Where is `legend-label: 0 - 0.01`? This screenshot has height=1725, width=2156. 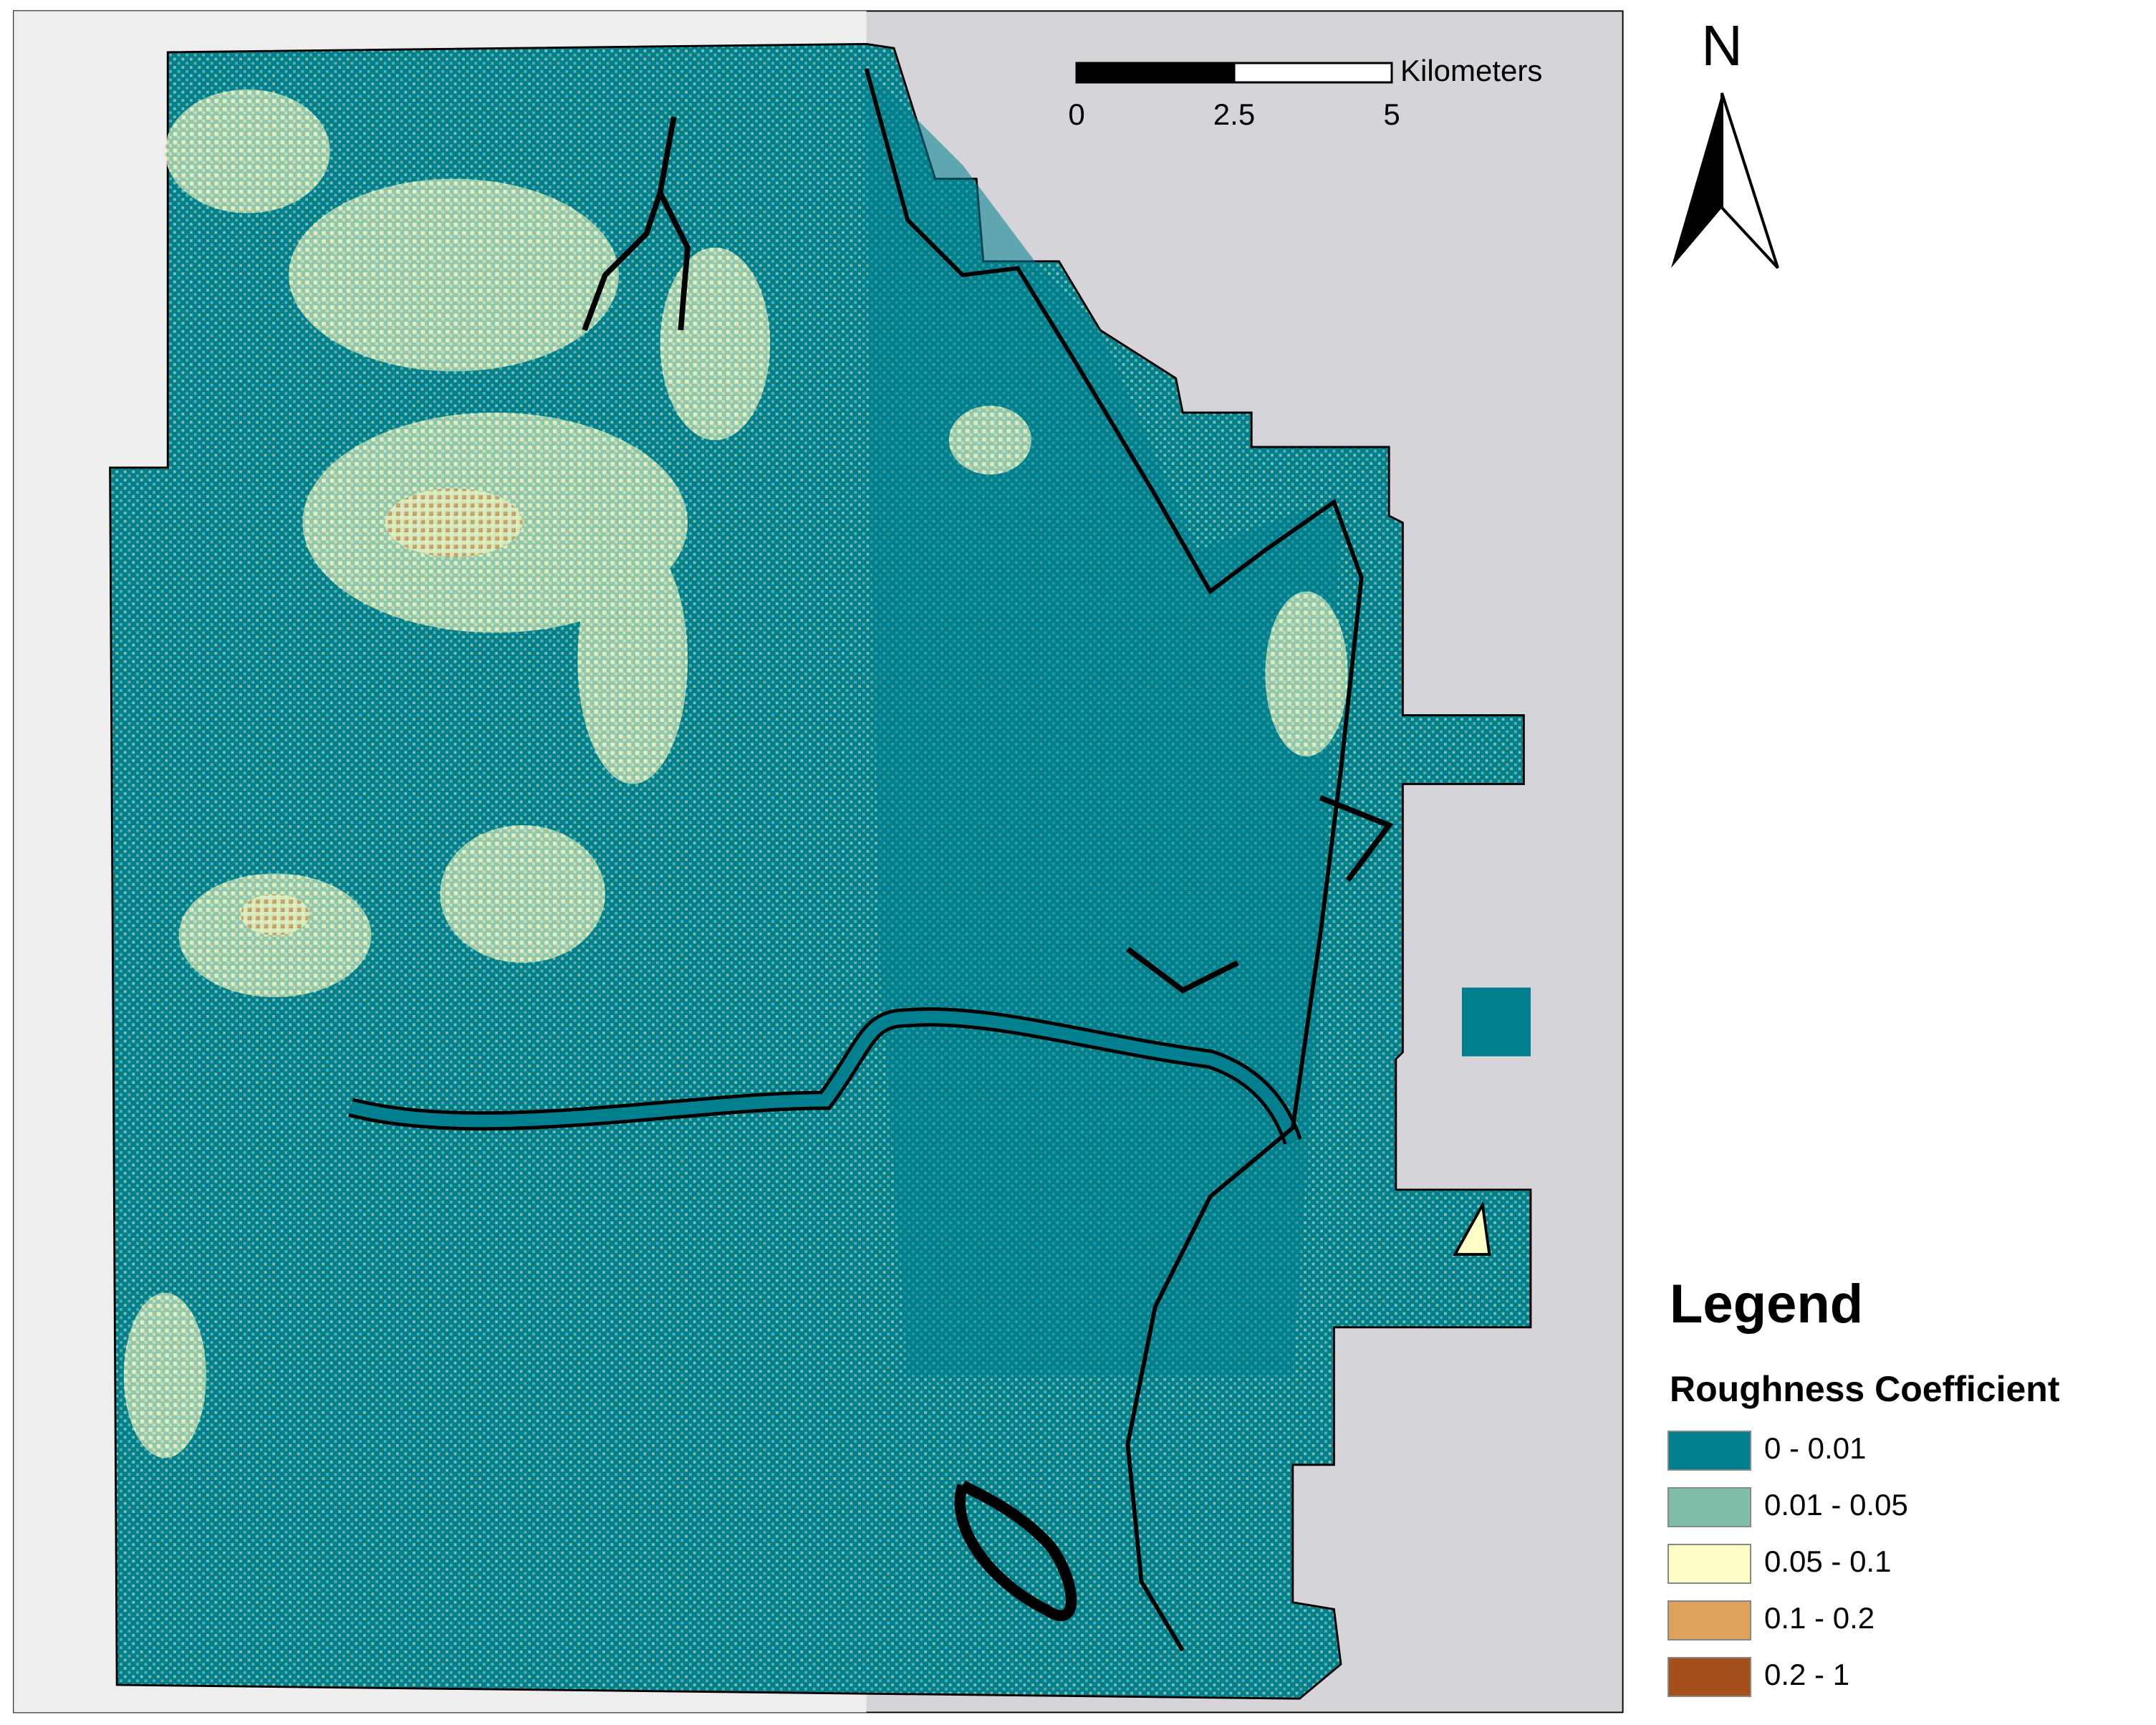
legend-label: 0 - 0.01 is located at coordinates (1815, 1448).